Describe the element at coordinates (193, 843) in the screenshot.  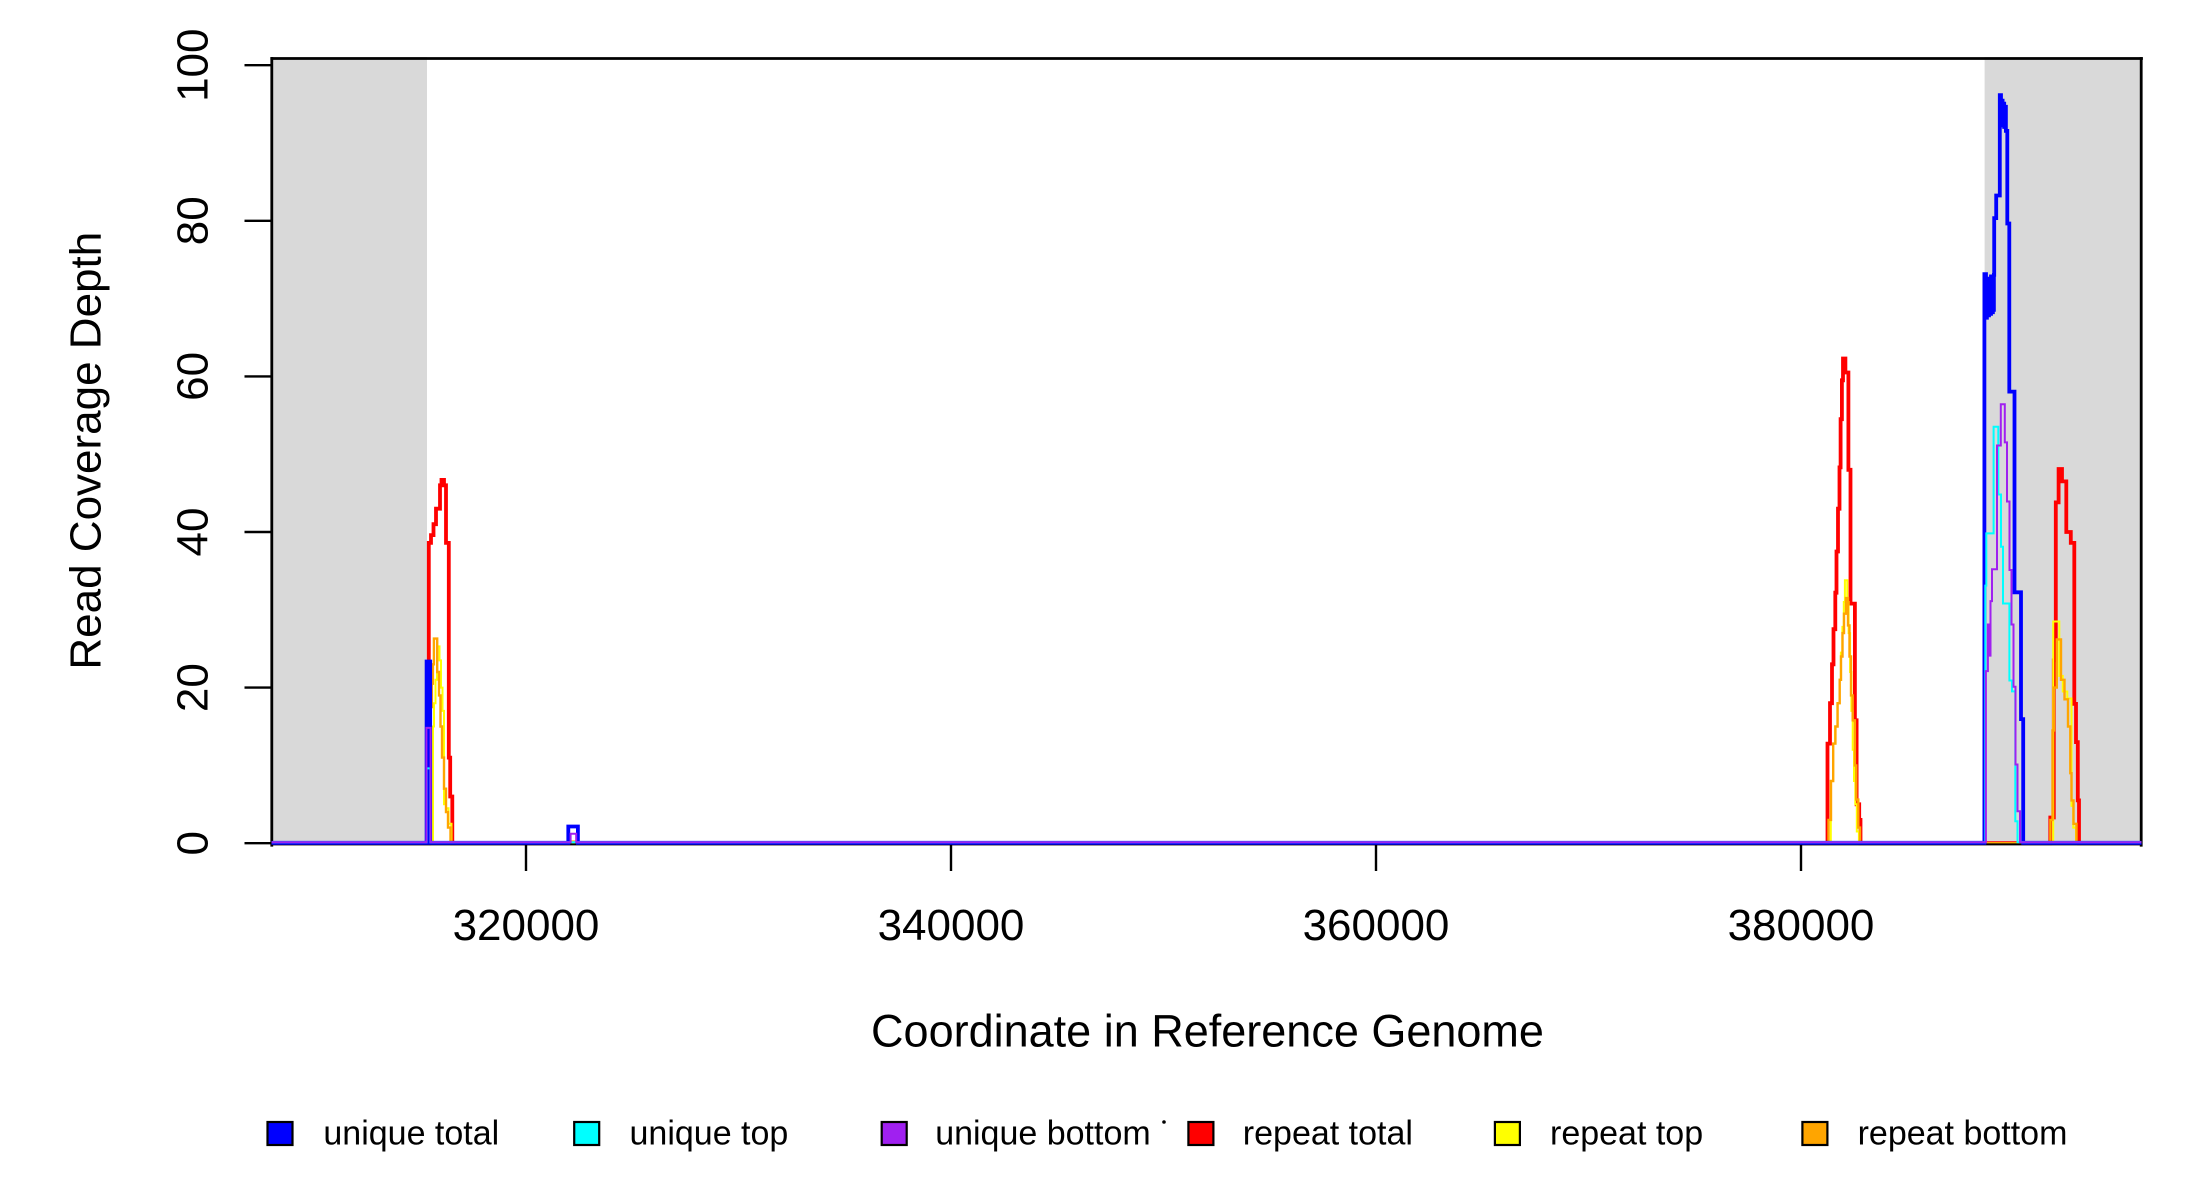
I see `svg-text: 0` at that location.